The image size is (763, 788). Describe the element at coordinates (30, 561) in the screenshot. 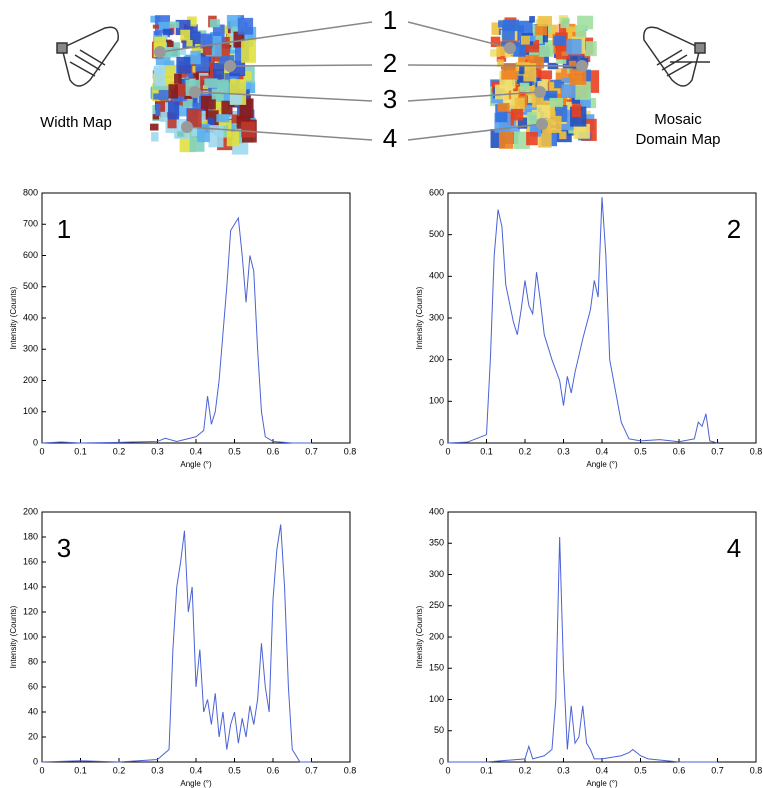

I see `y-tick-label: 160` at that location.